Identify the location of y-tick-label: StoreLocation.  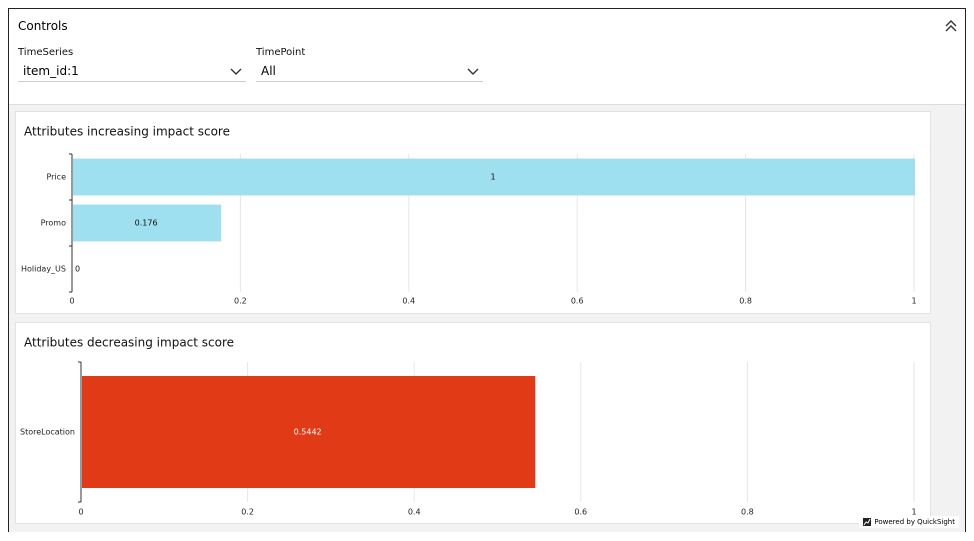
(47, 432).